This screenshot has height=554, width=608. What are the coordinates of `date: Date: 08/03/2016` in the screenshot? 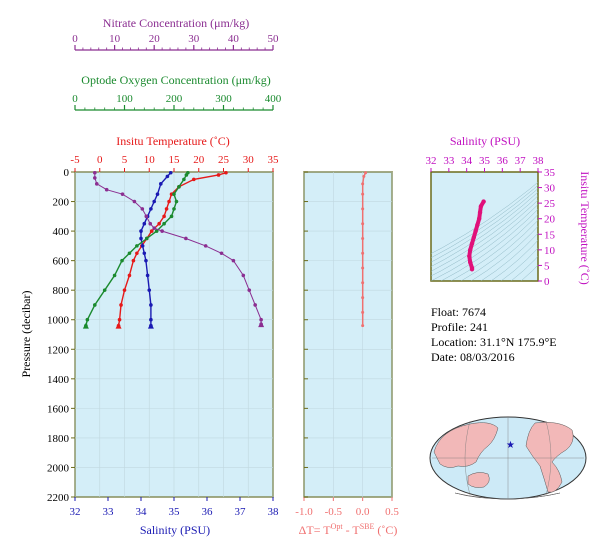 It's located at (473, 357).